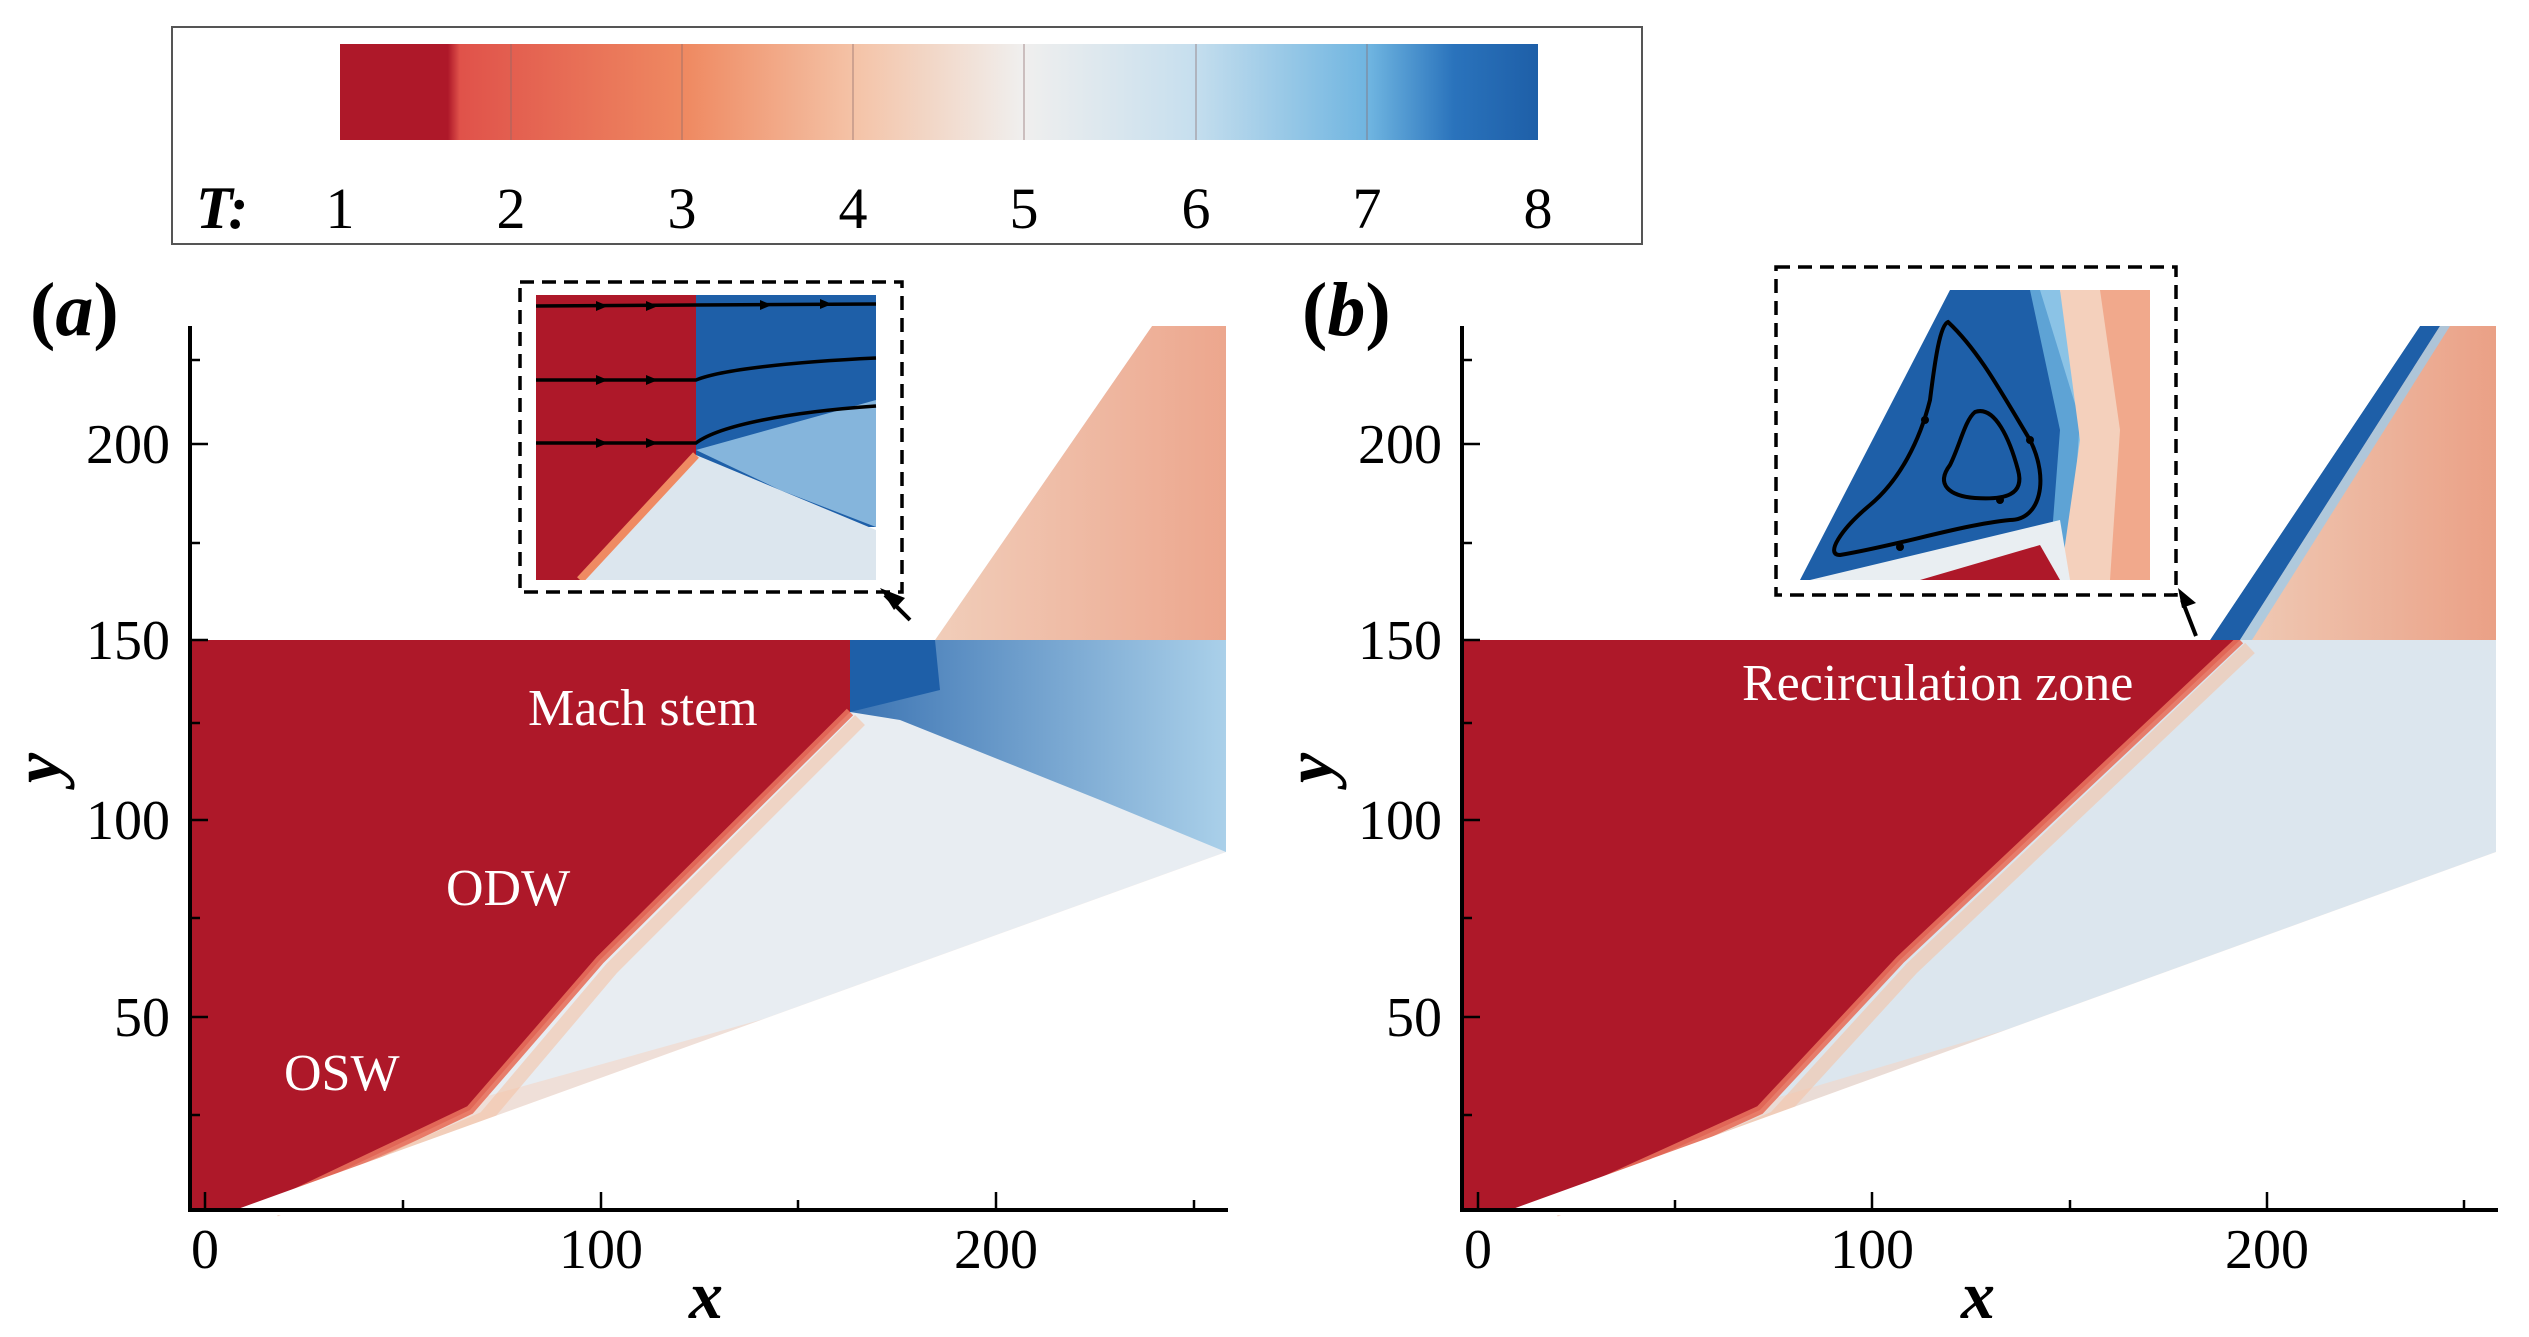 Image resolution: width=2529 pixels, height=1337 pixels. What do you see at coordinates (222, 208) in the screenshot?
I see `colorbar-label: T:` at bounding box center [222, 208].